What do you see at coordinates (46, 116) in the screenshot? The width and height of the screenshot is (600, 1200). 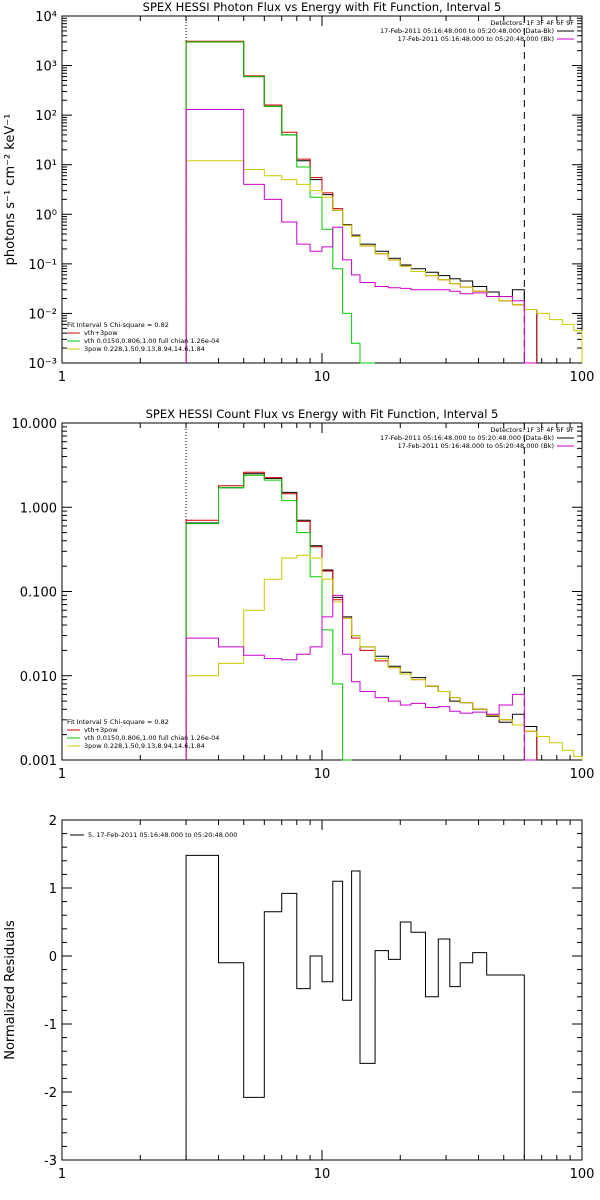 I see `y-tick-label: 10²` at bounding box center [46, 116].